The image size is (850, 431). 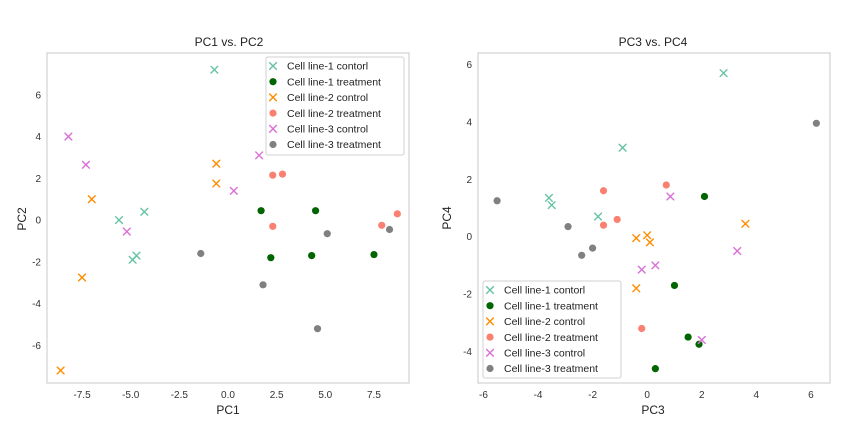 What do you see at coordinates (467, 209) in the screenshot?
I see `y-tick-labels: -4 -2 0 2 4 6` at bounding box center [467, 209].